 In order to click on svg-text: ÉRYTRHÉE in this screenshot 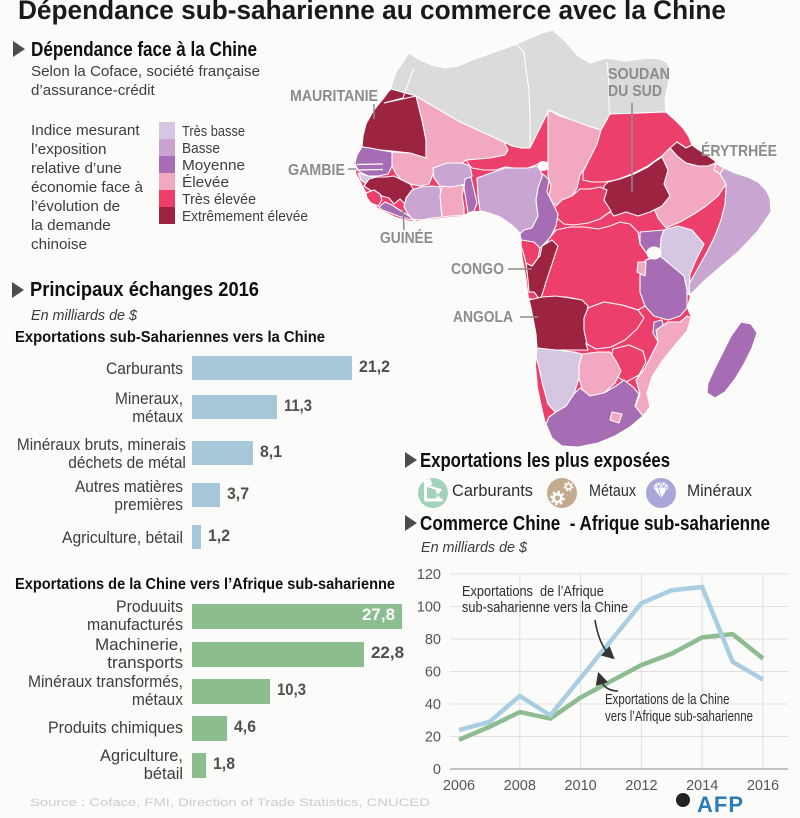, I will do `click(739, 151)`.